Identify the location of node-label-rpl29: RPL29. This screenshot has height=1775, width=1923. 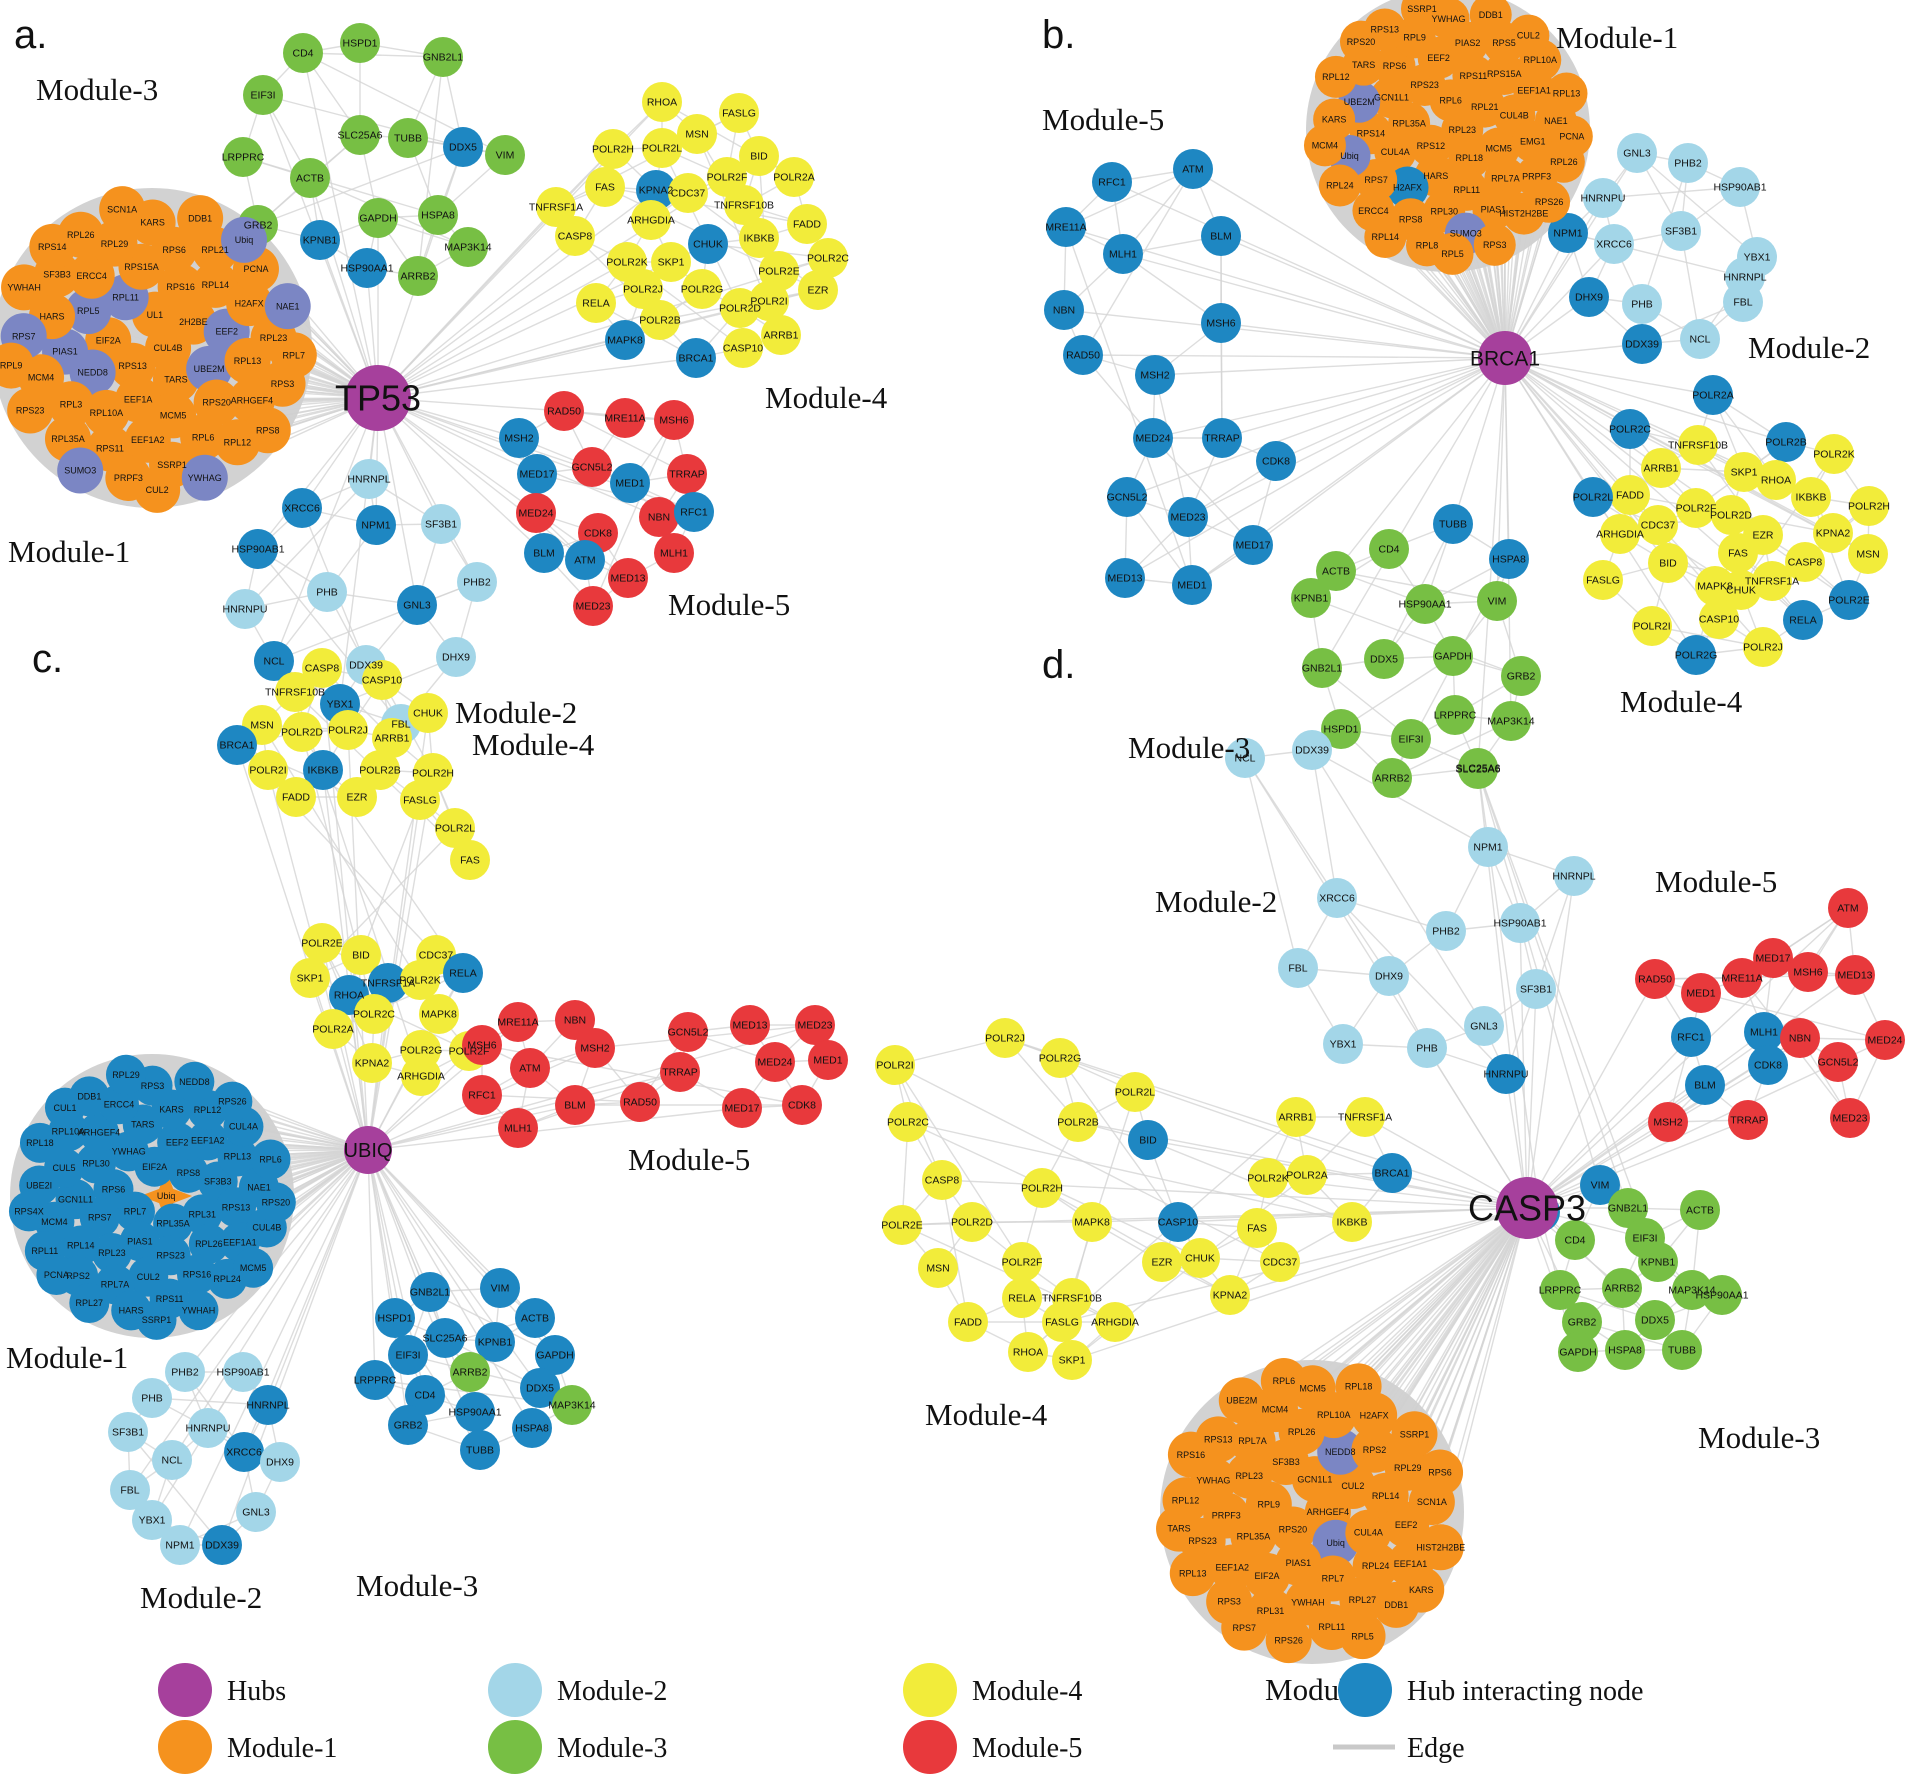
(1408, 1468).